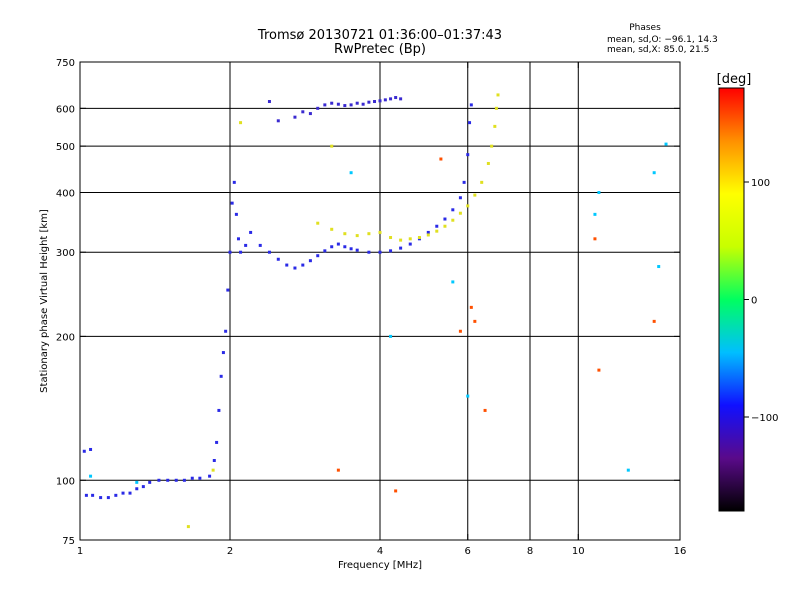 The image size is (800, 600). What do you see at coordinates (65, 109) in the screenshot?
I see `y-tick-label: 600` at bounding box center [65, 109].